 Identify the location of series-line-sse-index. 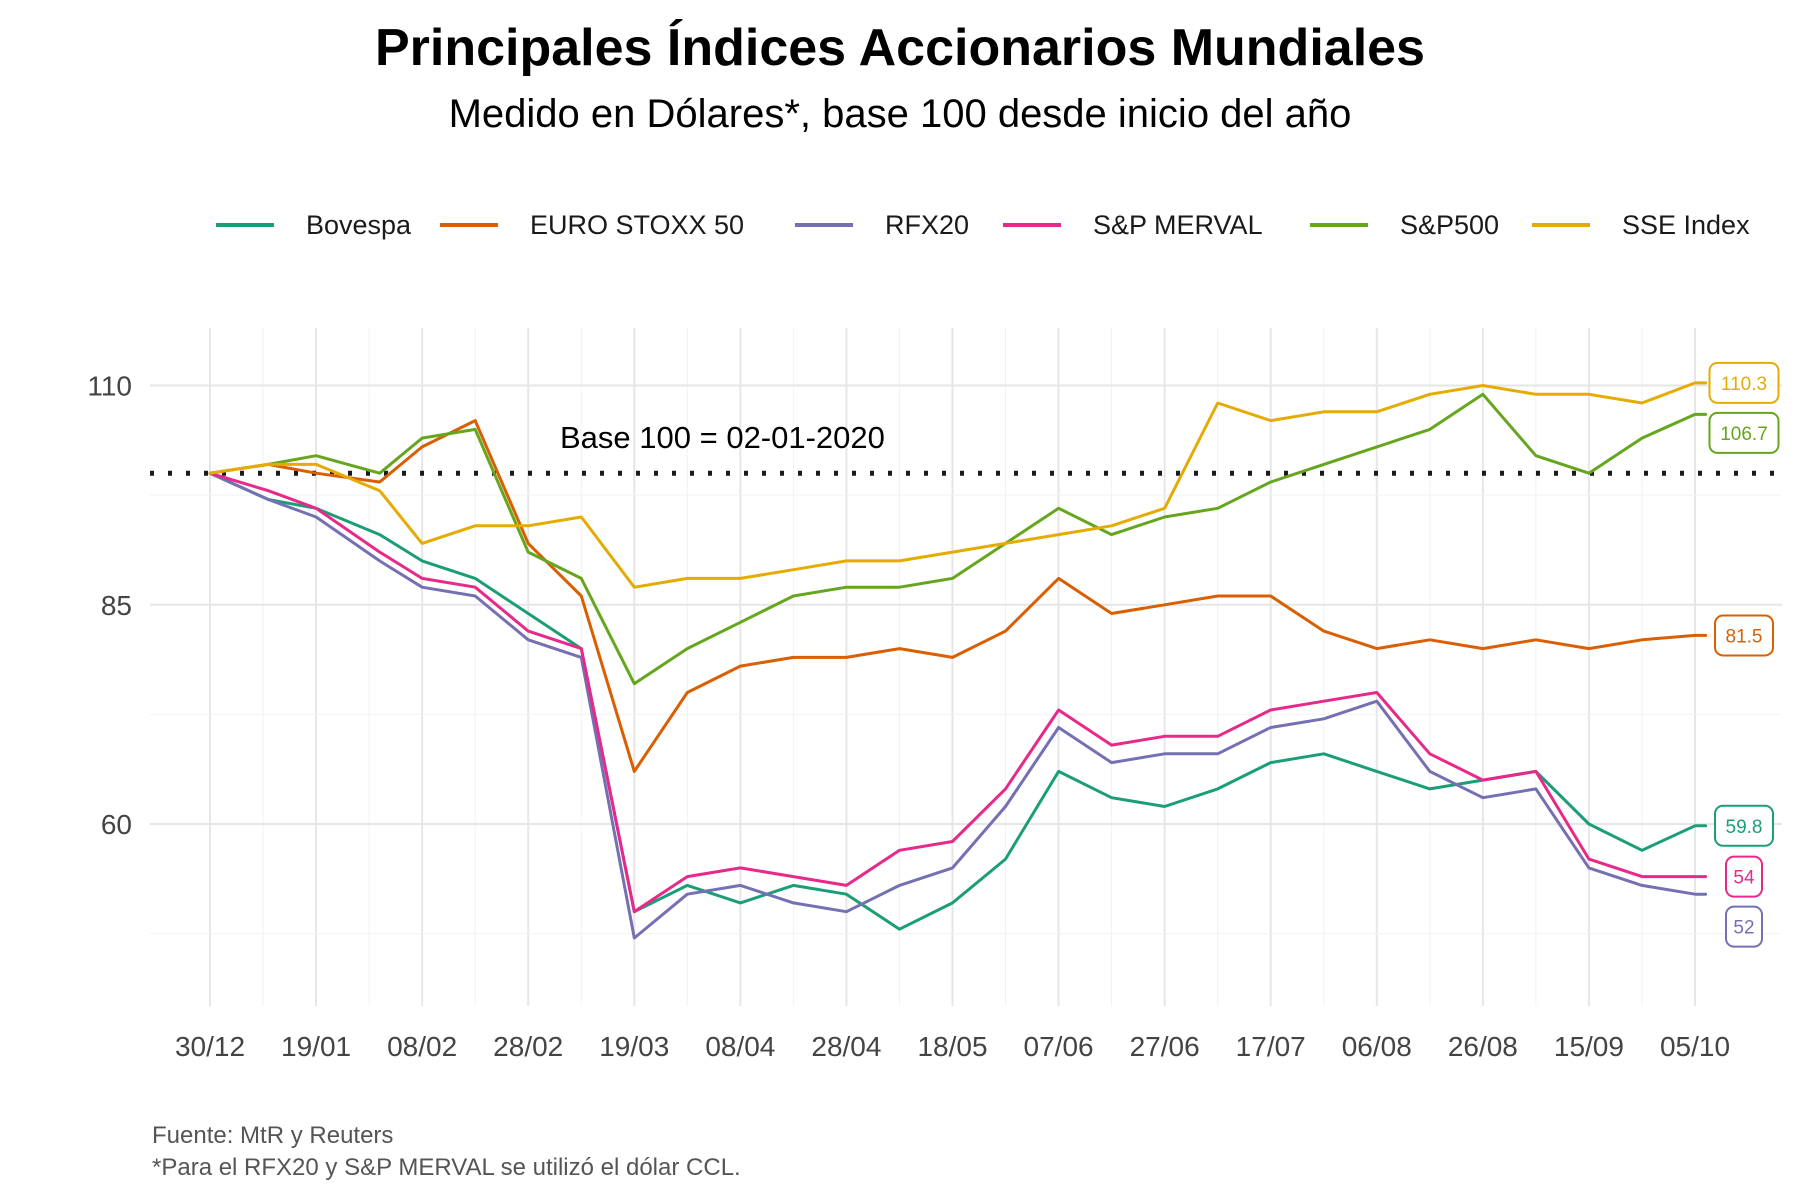
(958, 485).